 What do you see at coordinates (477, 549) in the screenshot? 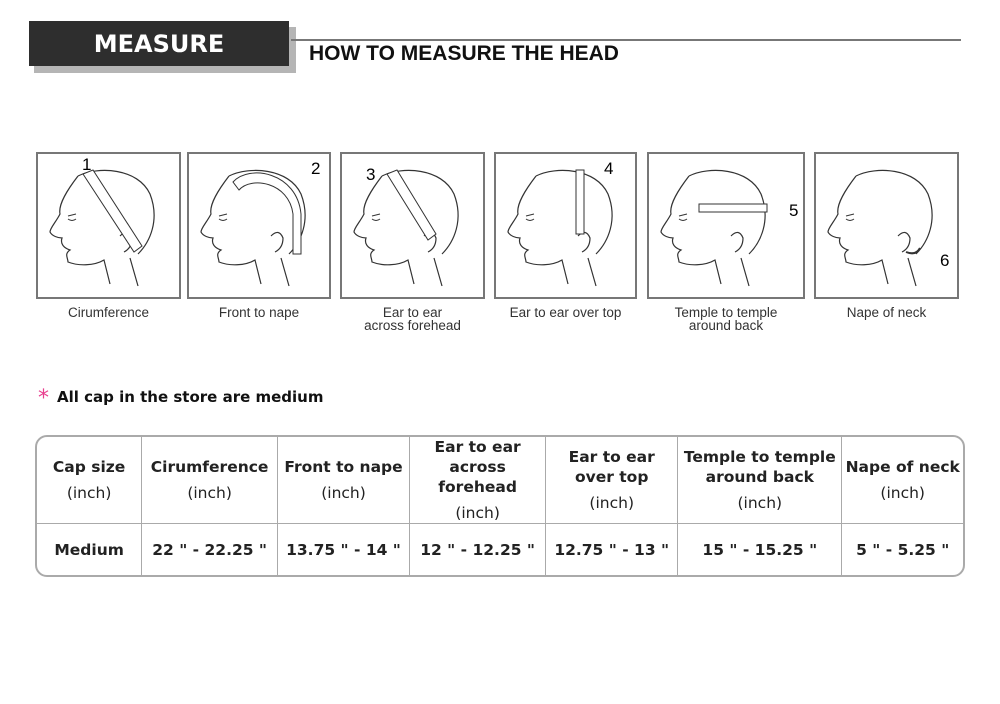
I see `table-cell: 12 " - 12.25 "` at bounding box center [477, 549].